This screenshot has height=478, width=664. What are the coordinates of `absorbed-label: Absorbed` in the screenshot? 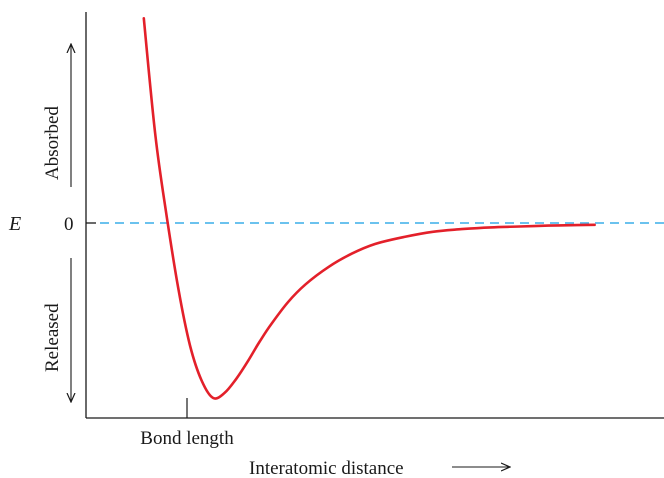 It's located at (52, 143).